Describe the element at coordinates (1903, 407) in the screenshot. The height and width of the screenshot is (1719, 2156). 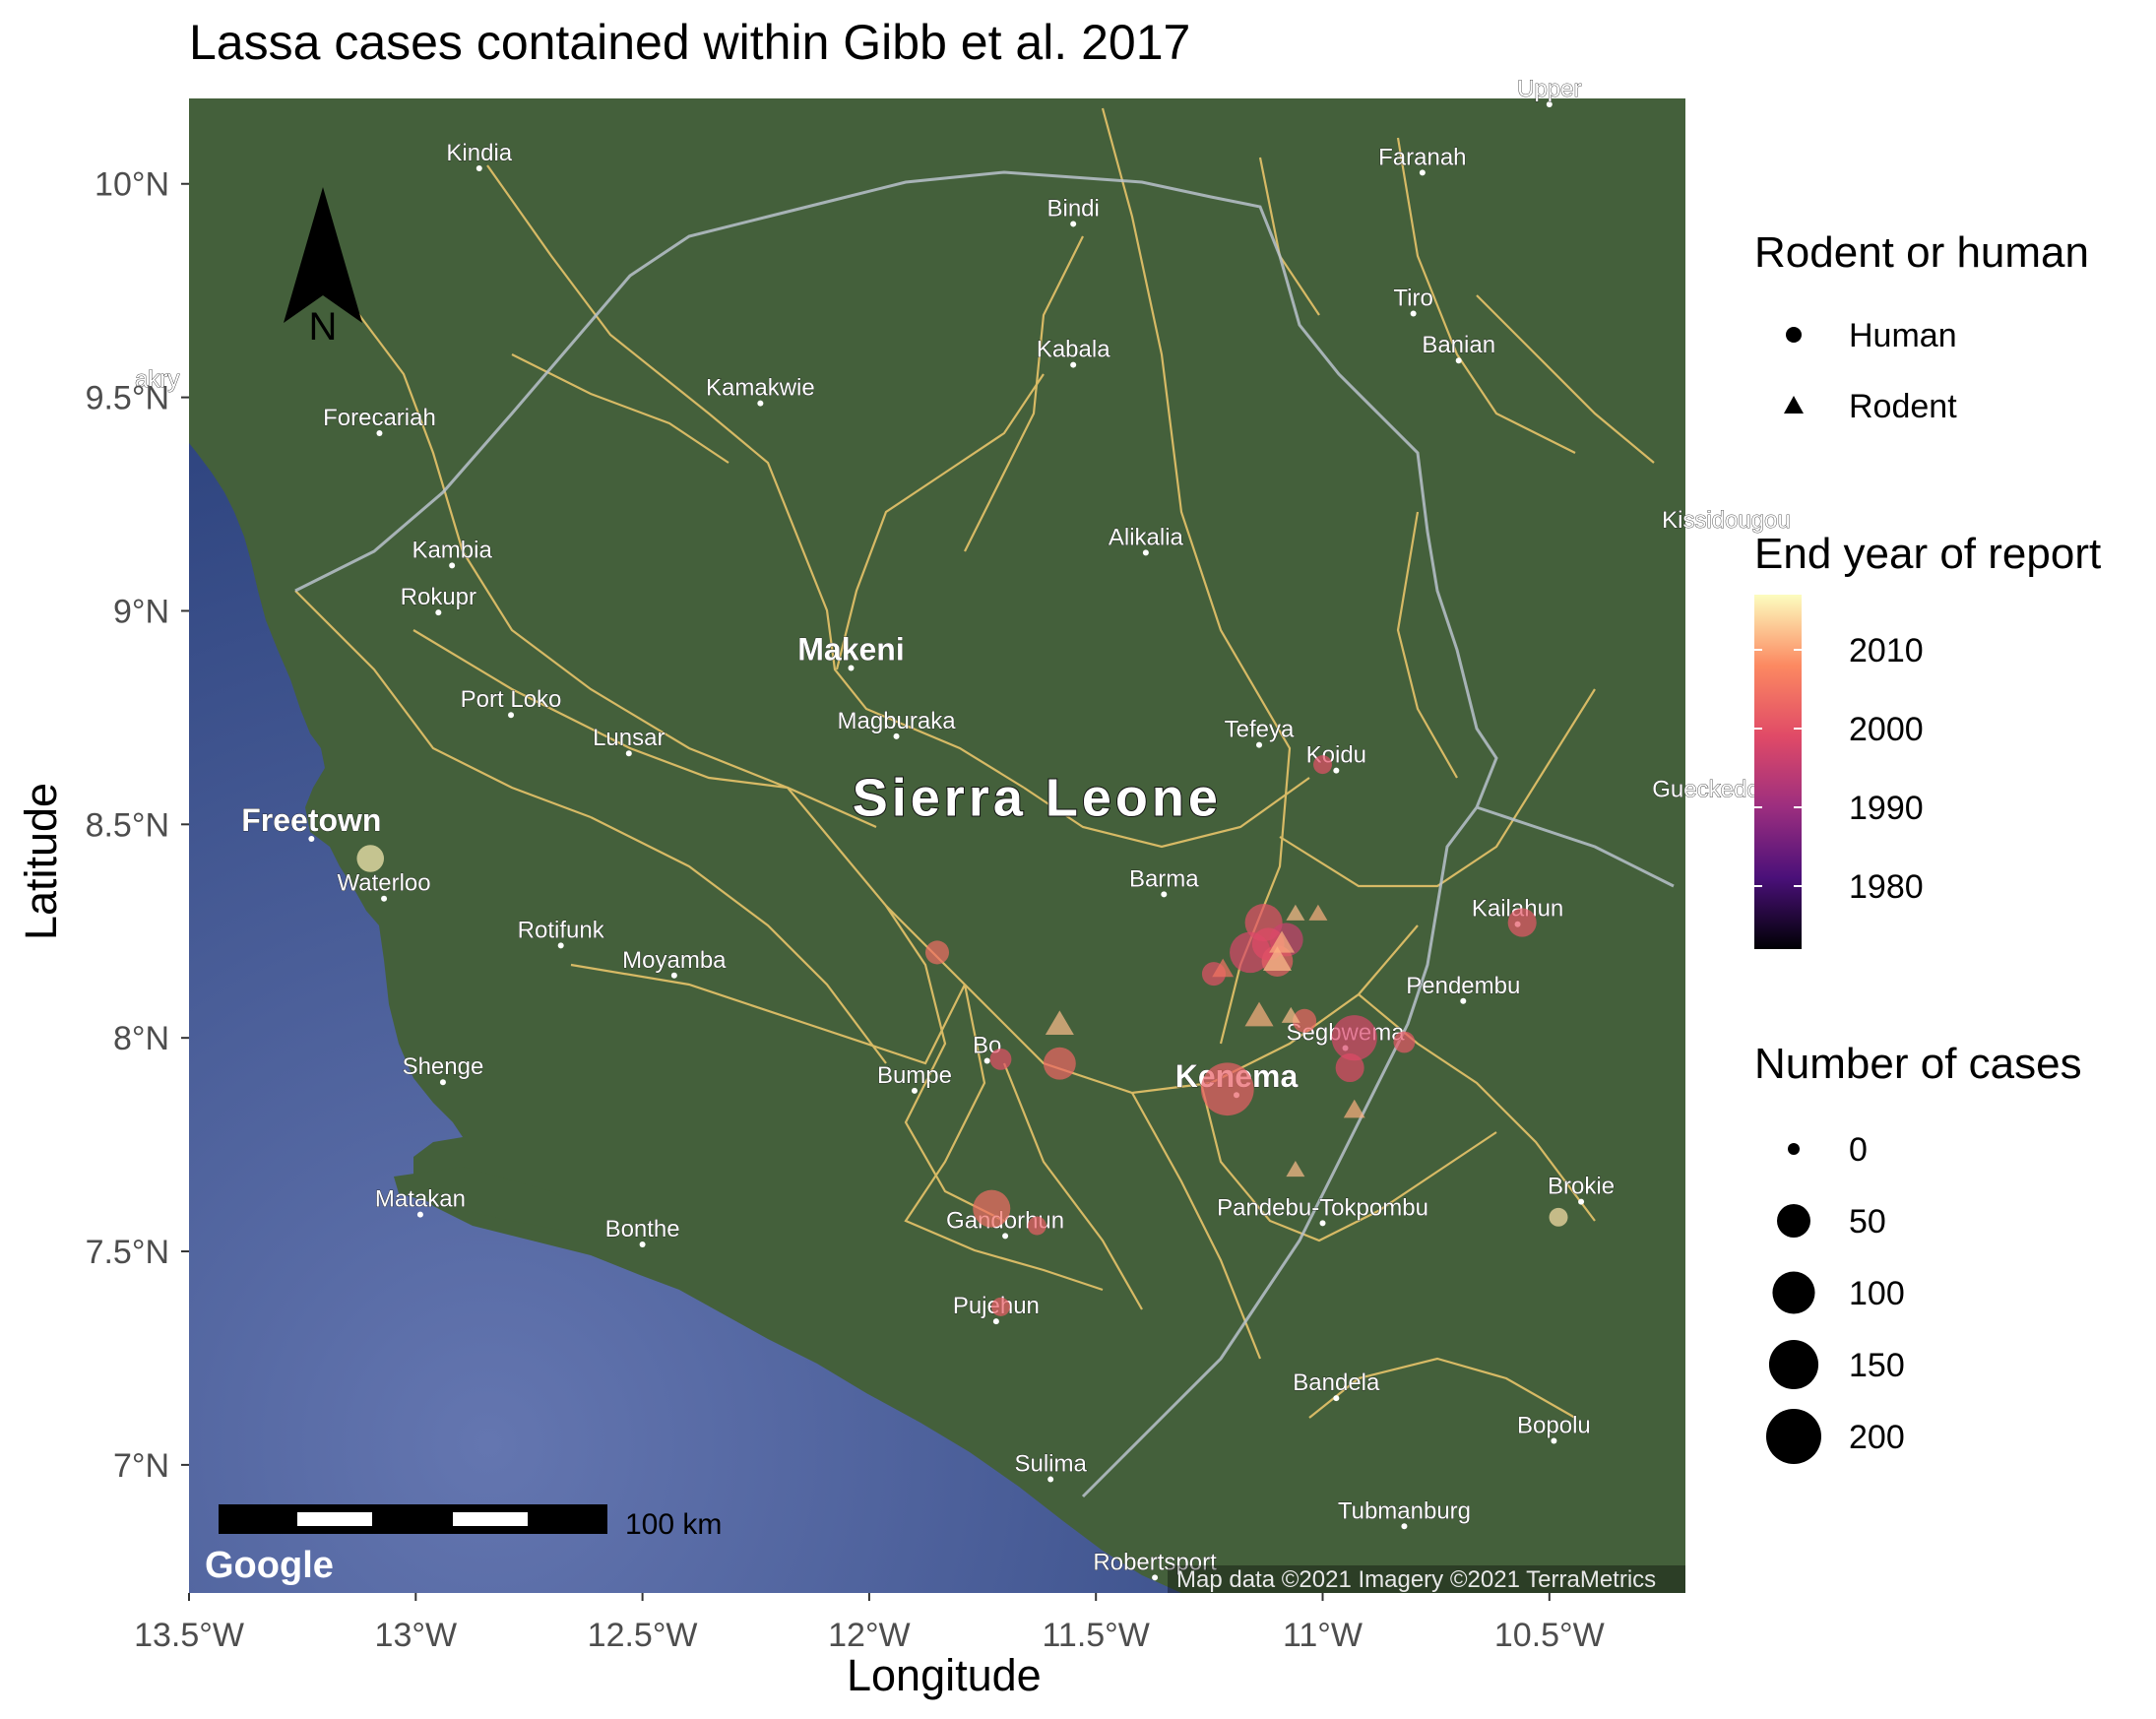
I see `legend-shape-label: Rodent` at that location.